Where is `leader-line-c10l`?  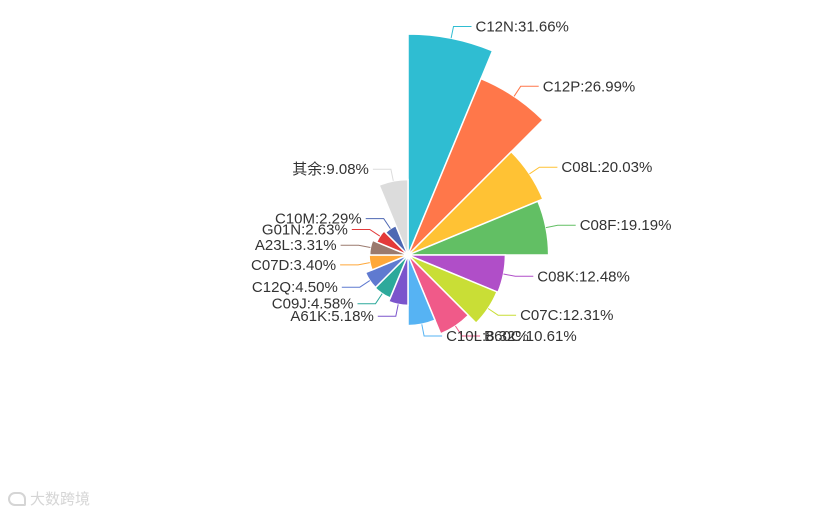
leader-line-c10l is located at coordinates (432, 330).